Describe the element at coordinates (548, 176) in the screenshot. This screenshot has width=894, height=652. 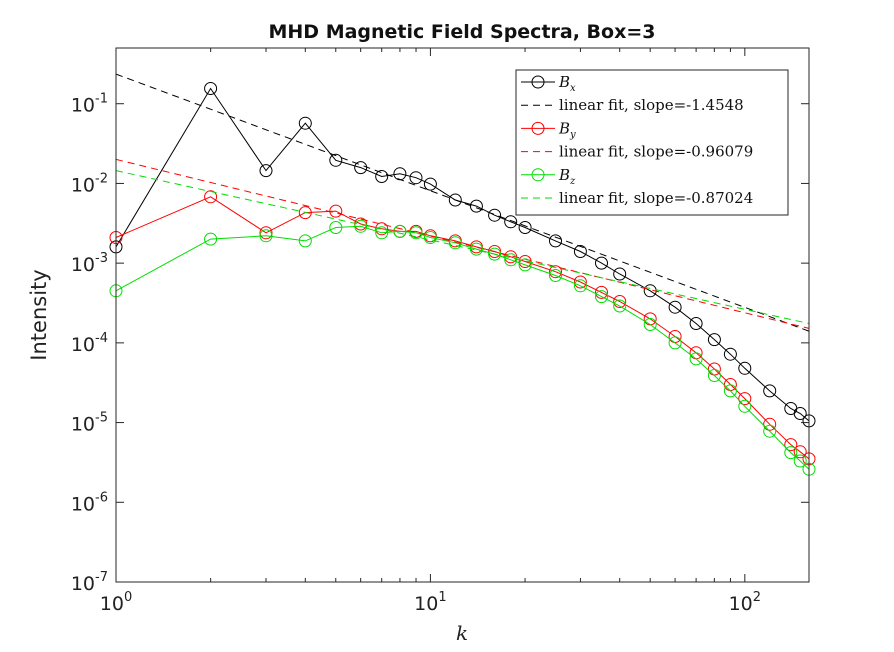
I see `legend-entry-4: Bz` at that location.